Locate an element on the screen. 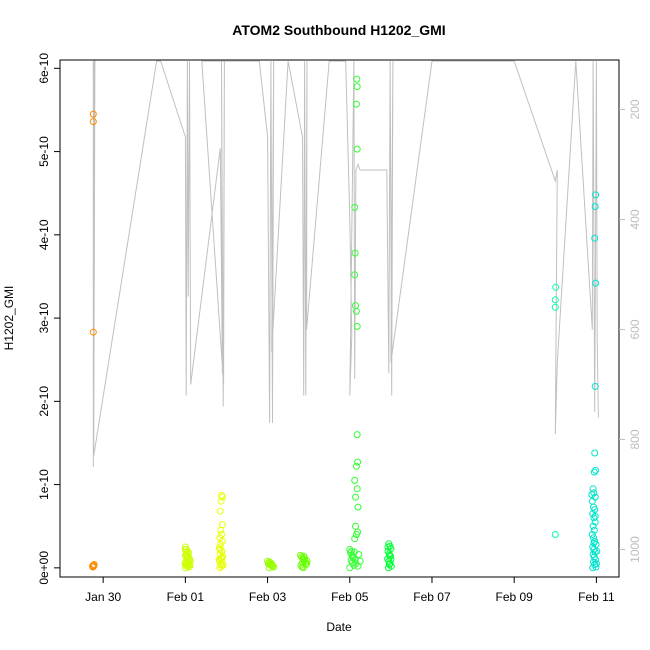  y-tick-label: 6e-10 is located at coordinates (44, 68).